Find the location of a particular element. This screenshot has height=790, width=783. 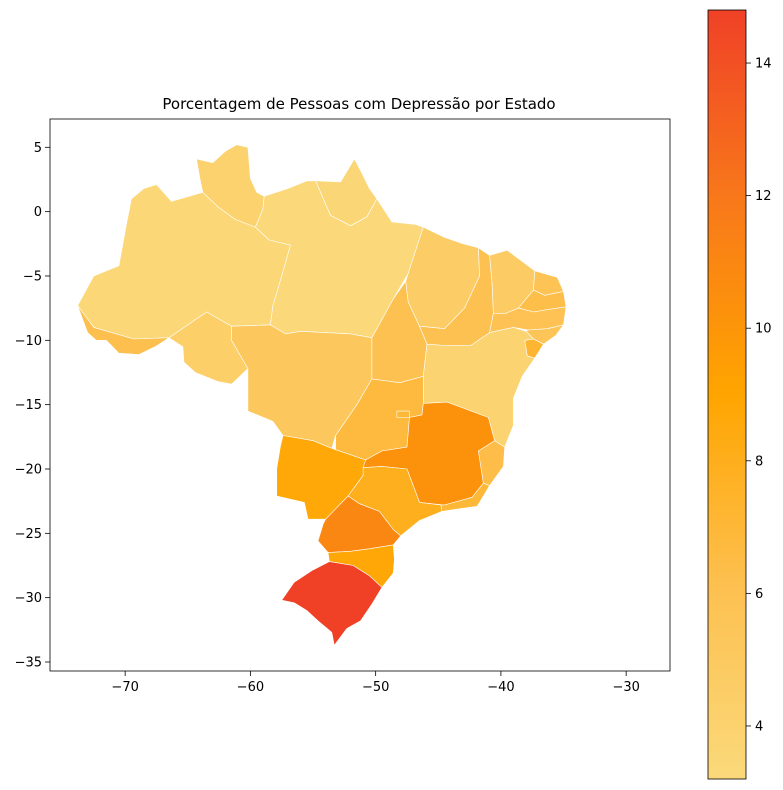

x-axis: −70 −60 −50 −40 −30 is located at coordinates (375, 683).